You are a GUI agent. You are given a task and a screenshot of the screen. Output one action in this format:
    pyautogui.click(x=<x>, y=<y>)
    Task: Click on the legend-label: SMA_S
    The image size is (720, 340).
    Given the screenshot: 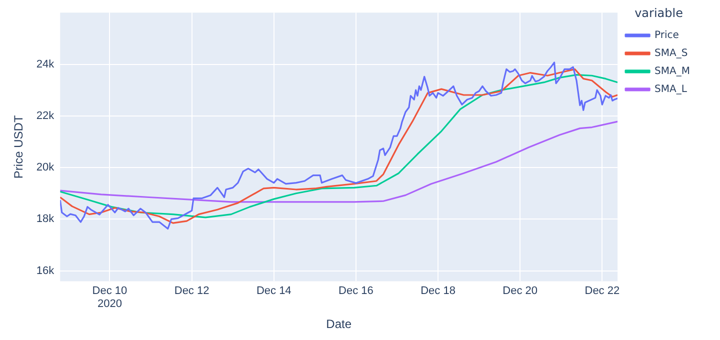 What is the action you would take?
    pyautogui.click(x=671, y=53)
    